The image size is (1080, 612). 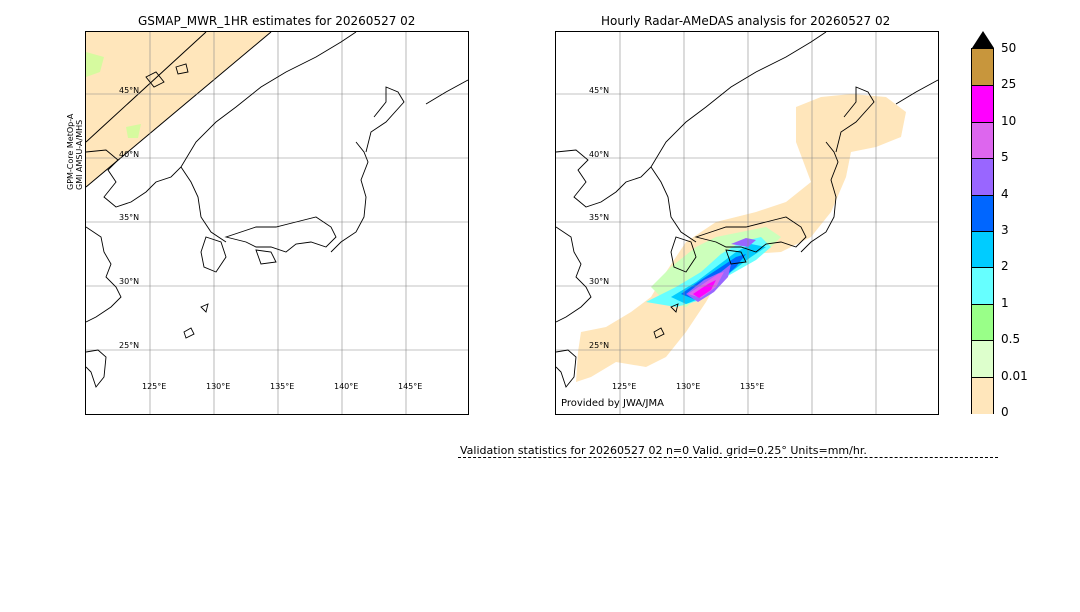 What do you see at coordinates (599, 345) in the screenshot?
I see `right-lat-25: 25°N` at bounding box center [599, 345].